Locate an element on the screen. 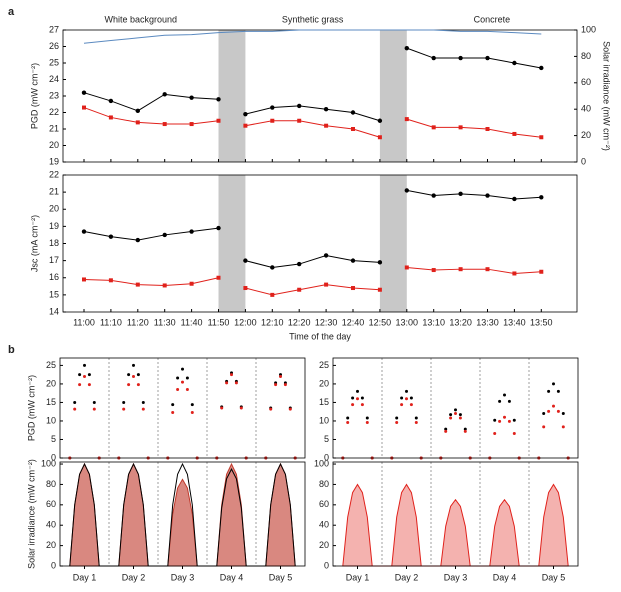  y-tick-label: 21 is located at coordinates (54, 192).